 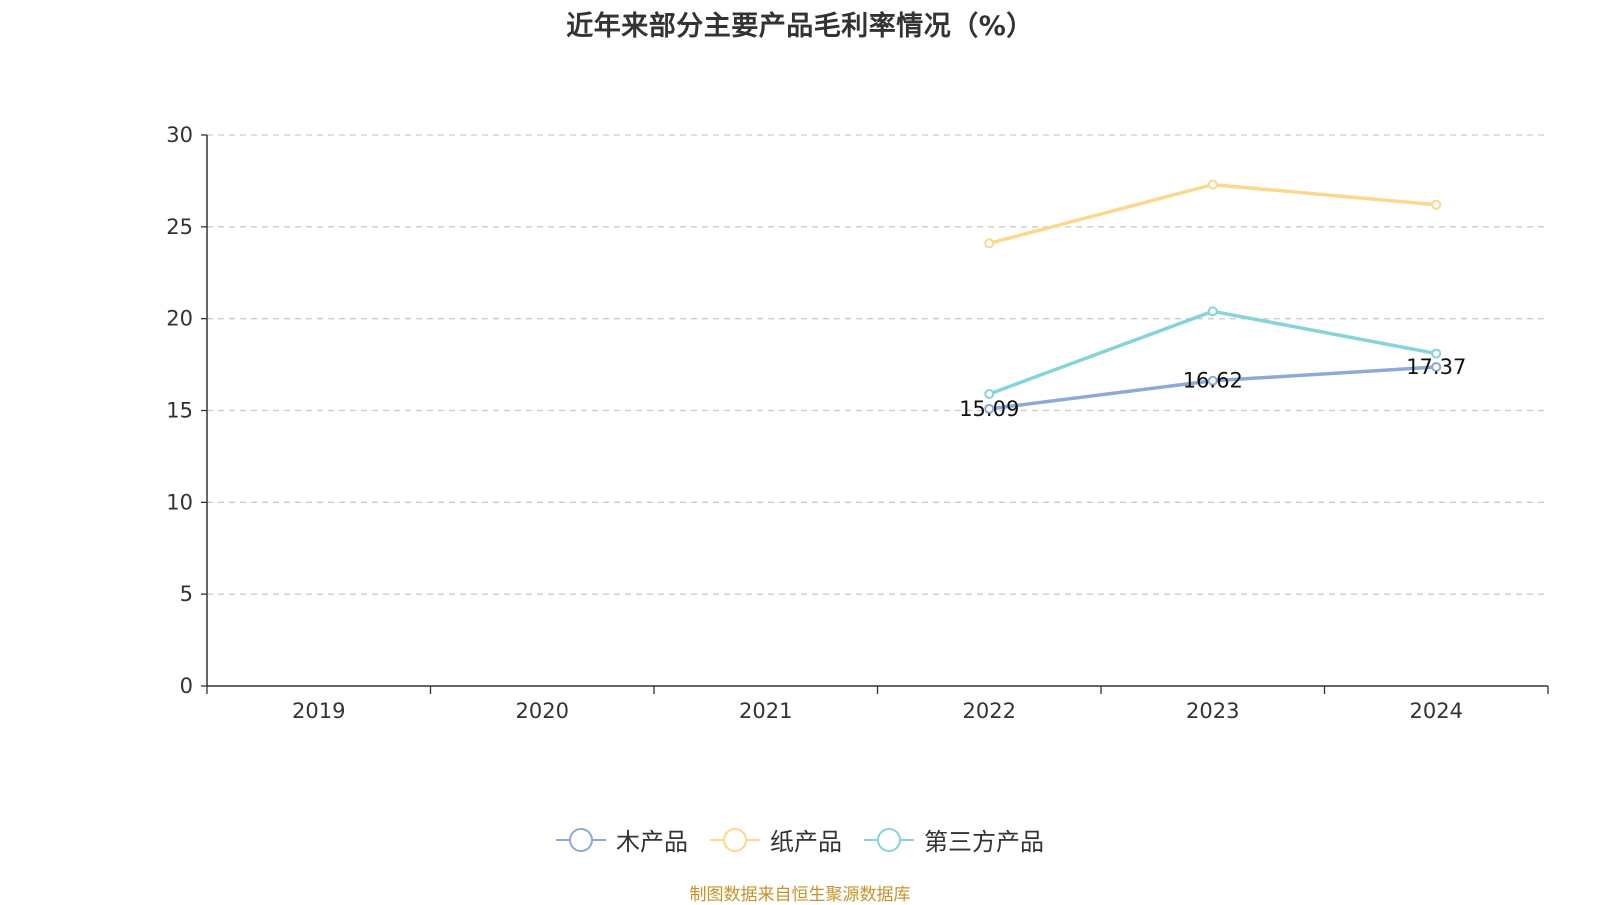 I want to click on legend-item-paper: 纸产品, so click(x=776, y=839).